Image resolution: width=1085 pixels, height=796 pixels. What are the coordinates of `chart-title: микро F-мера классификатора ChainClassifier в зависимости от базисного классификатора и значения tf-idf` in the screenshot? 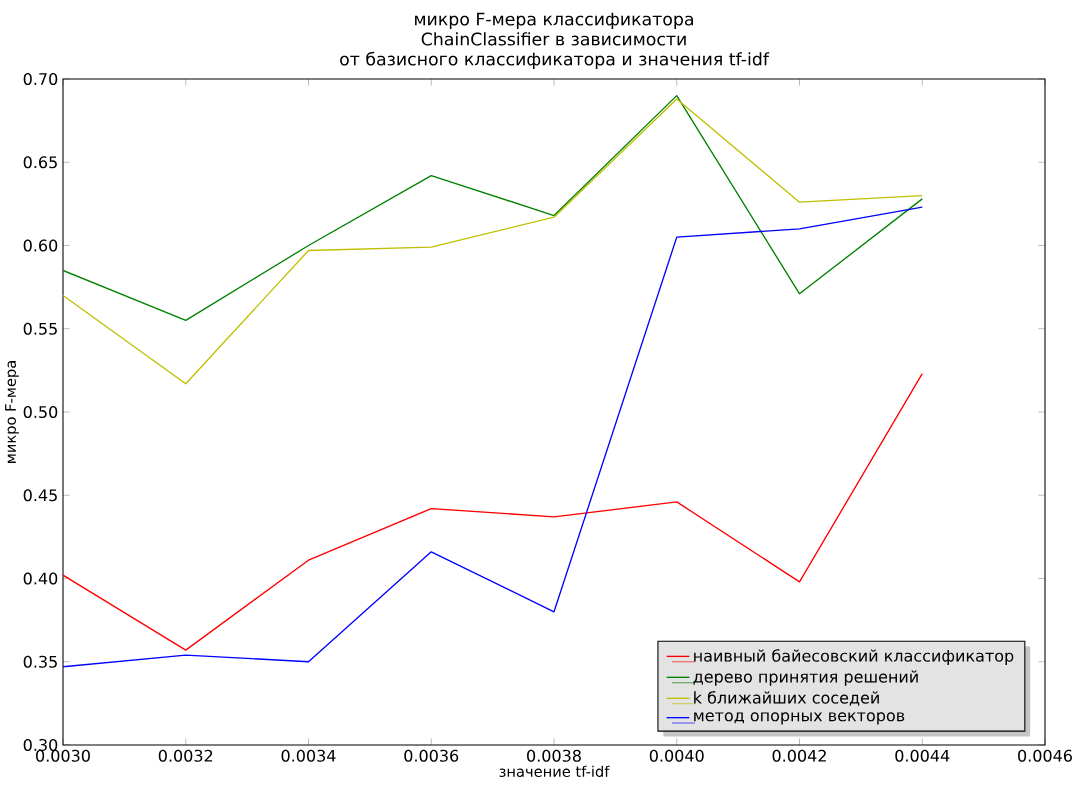 It's located at (555, 40).